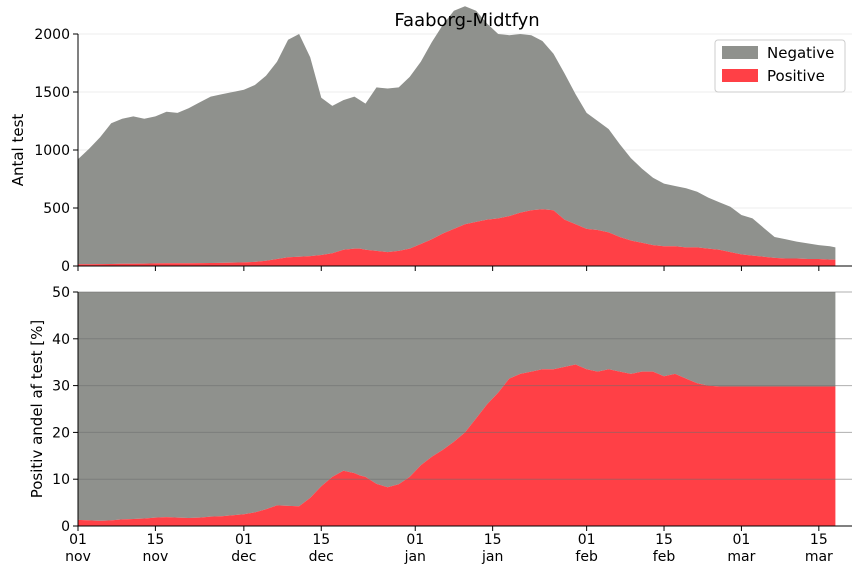  What do you see at coordinates (156, 557) in the screenshot?
I see `xtick-month-nov-15: nov` at bounding box center [156, 557].